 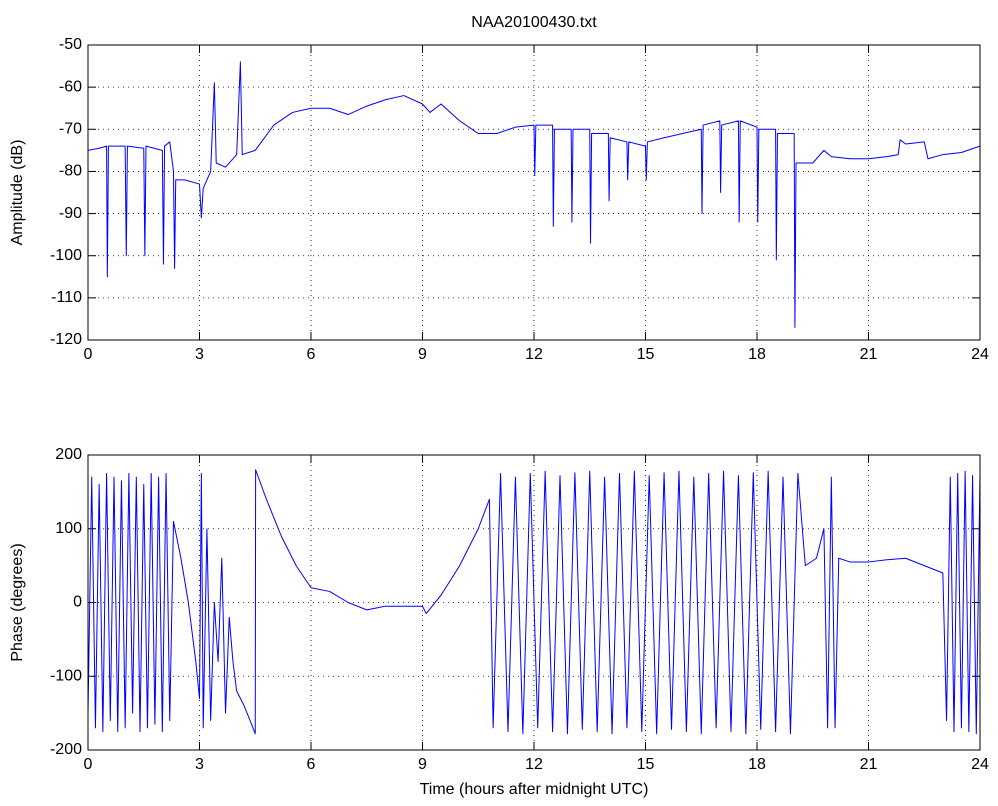 What do you see at coordinates (70, 213) in the screenshot?
I see `y-tick-label: -90` at bounding box center [70, 213].